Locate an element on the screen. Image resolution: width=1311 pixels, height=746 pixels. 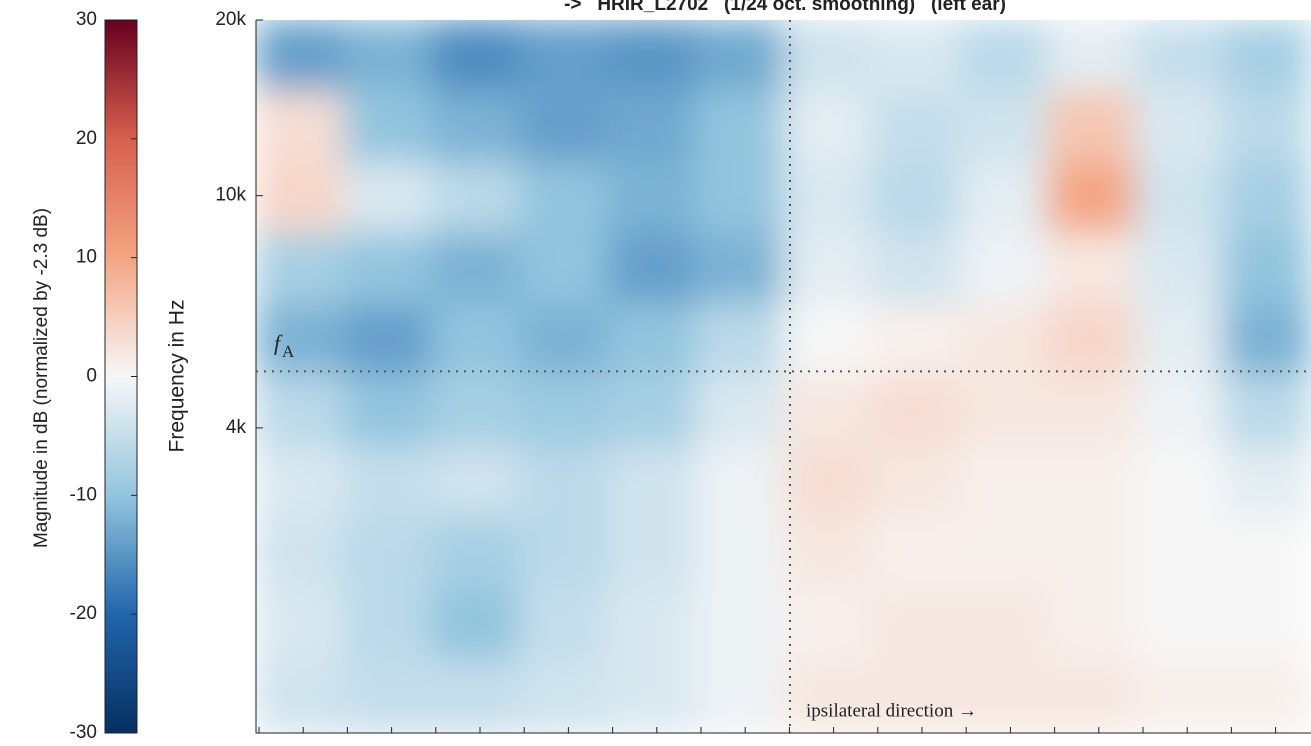
colorbar-tick-label: -30 is located at coordinates (83, 732).